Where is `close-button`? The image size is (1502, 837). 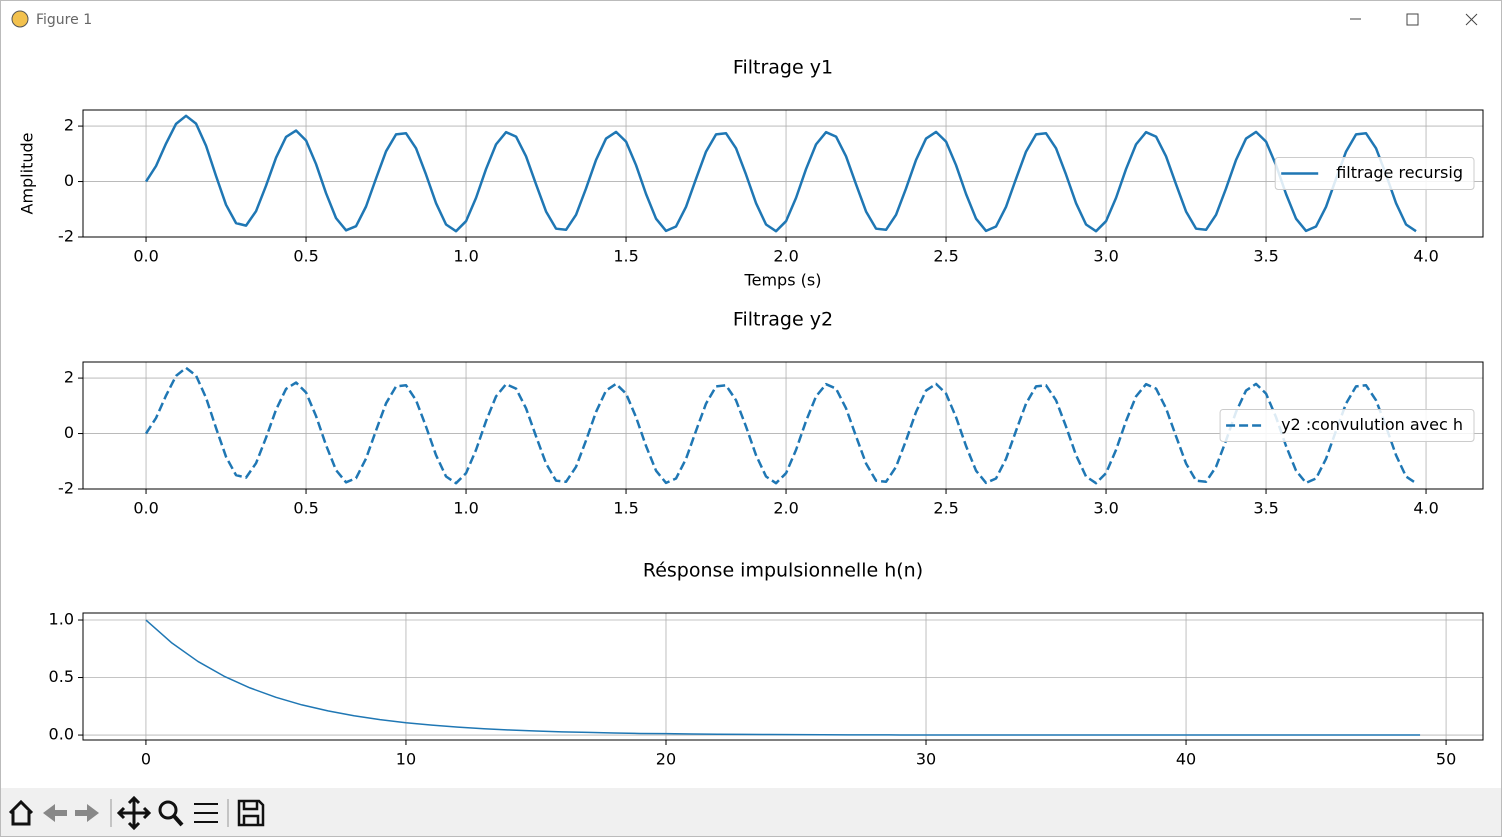 close-button is located at coordinates (1471, 19).